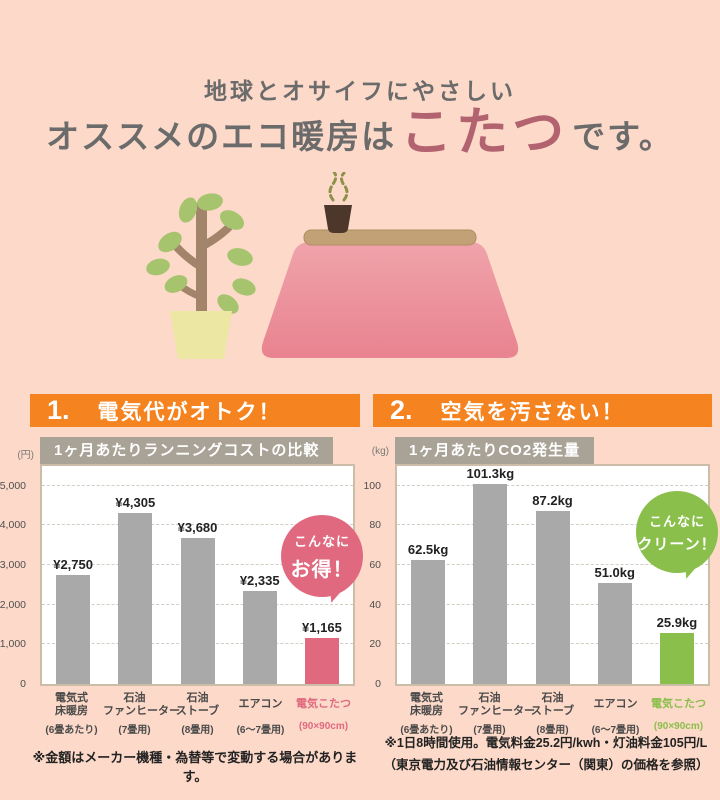 Image resolution: width=720 pixels, height=800 pixels. What do you see at coordinates (13, 485) in the screenshot?
I see `y-tick-label: 5,000` at bounding box center [13, 485].